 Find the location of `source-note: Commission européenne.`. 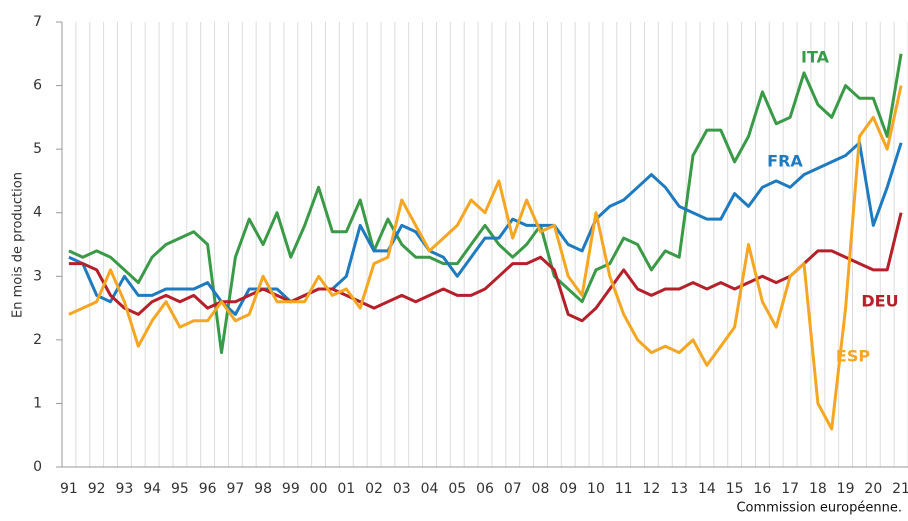

source-note: Commission européenne. is located at coordinates (819, 508).